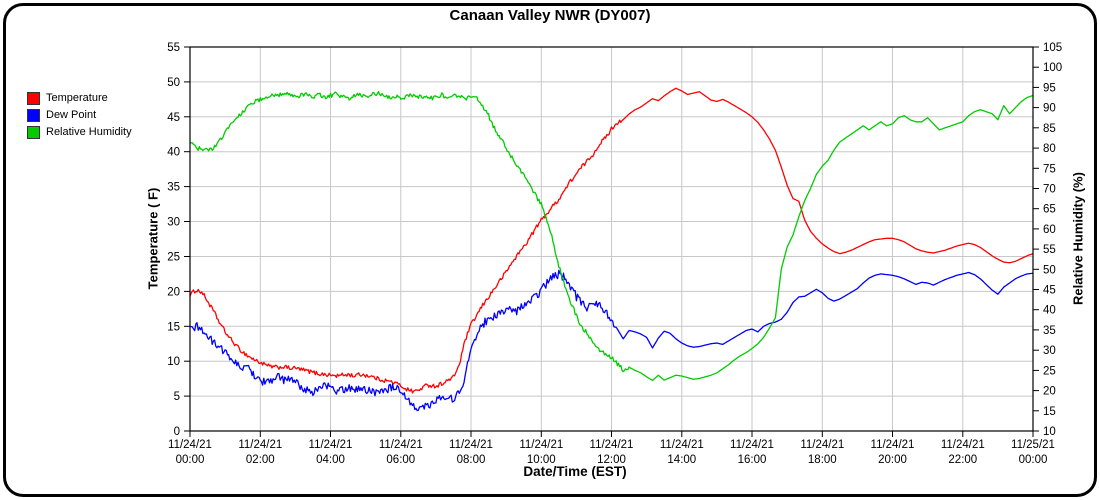  Describe the element at coordinates (1033, 445) in the screenshot. I see `svg-text: 11/25/21` at that location.